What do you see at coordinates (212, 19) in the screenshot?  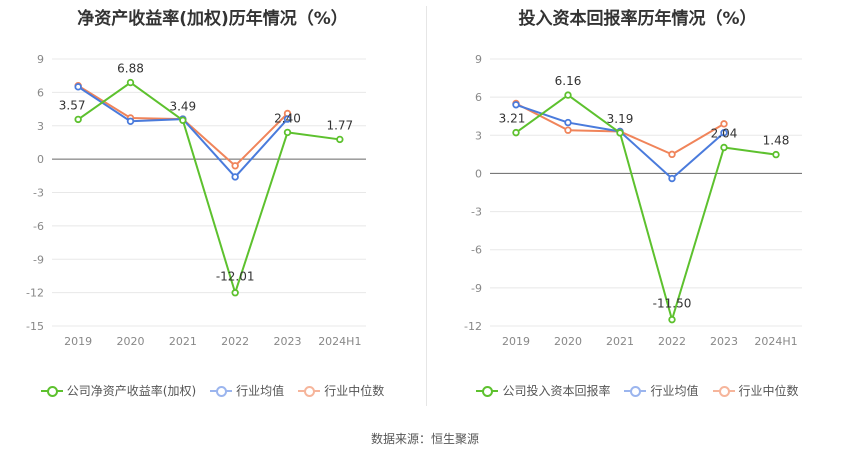 I see `roe-chart-title: 净资产收益率(加权)历年情况（%）` at bounding box center [212, 19].